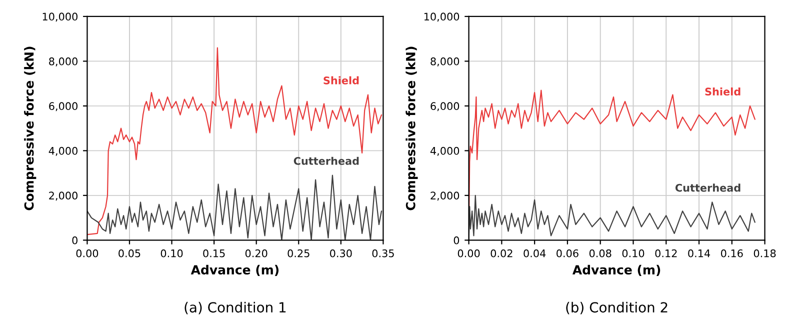 This screenshot has height=329, width=800. Describe the element at coordinates (600, 253) in the screenshot. I see `x-tick-label: 0.08` at that location.